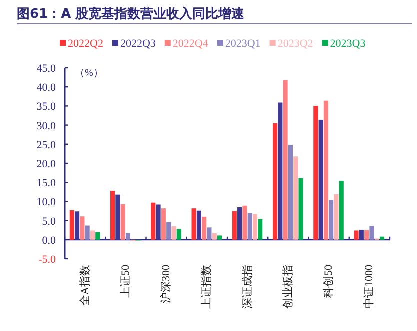 This screenshot has width=417, height=331. I want to click on x-tick-label: 全A指数, so click(85, 285).